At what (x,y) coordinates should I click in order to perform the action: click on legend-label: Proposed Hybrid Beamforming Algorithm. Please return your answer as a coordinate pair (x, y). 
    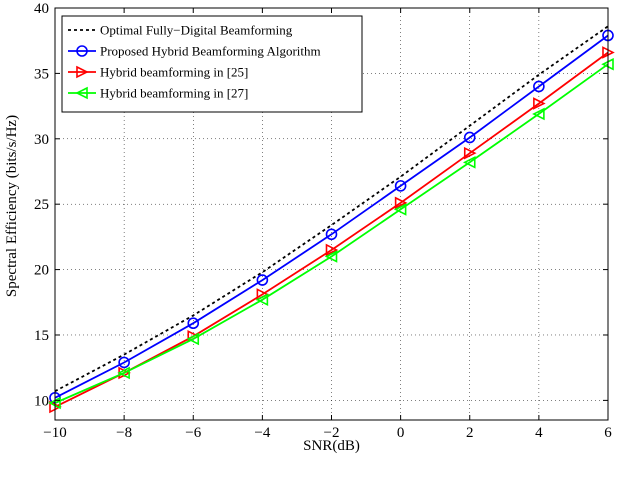
    Looking at the image, I should click on (210, 51).